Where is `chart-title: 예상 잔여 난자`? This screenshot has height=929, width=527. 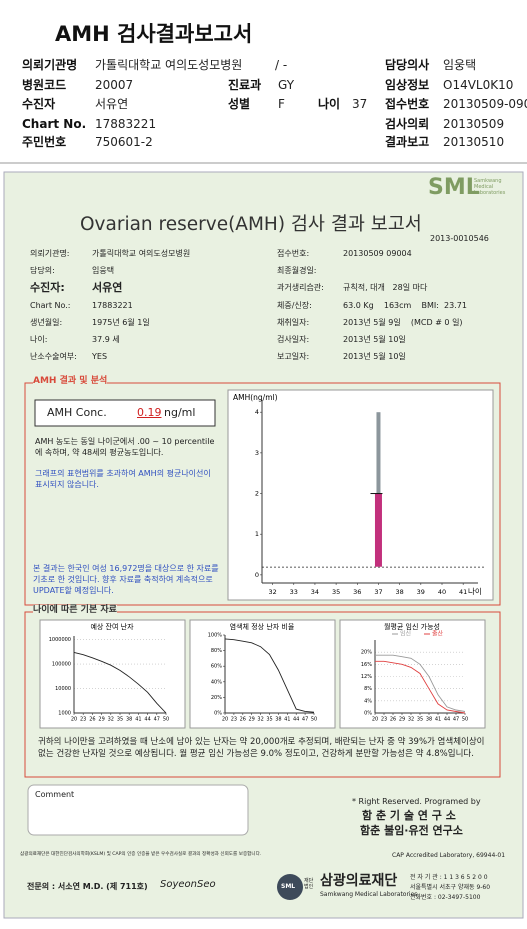 chart-title: 예상 잔여 난자 is located at coordinates (112, 626).